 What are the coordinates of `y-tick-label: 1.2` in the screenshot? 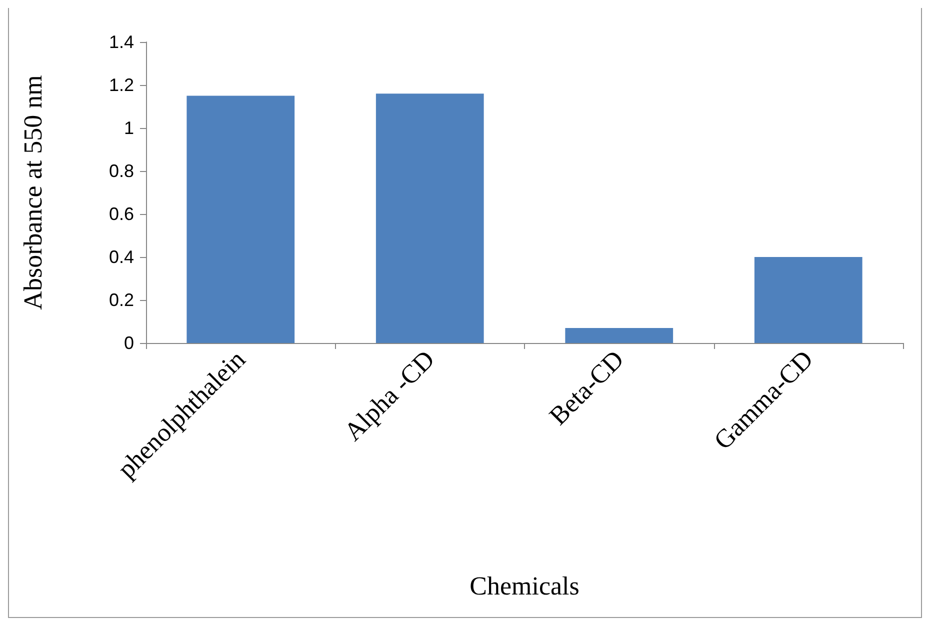 It's located at (121, 85).